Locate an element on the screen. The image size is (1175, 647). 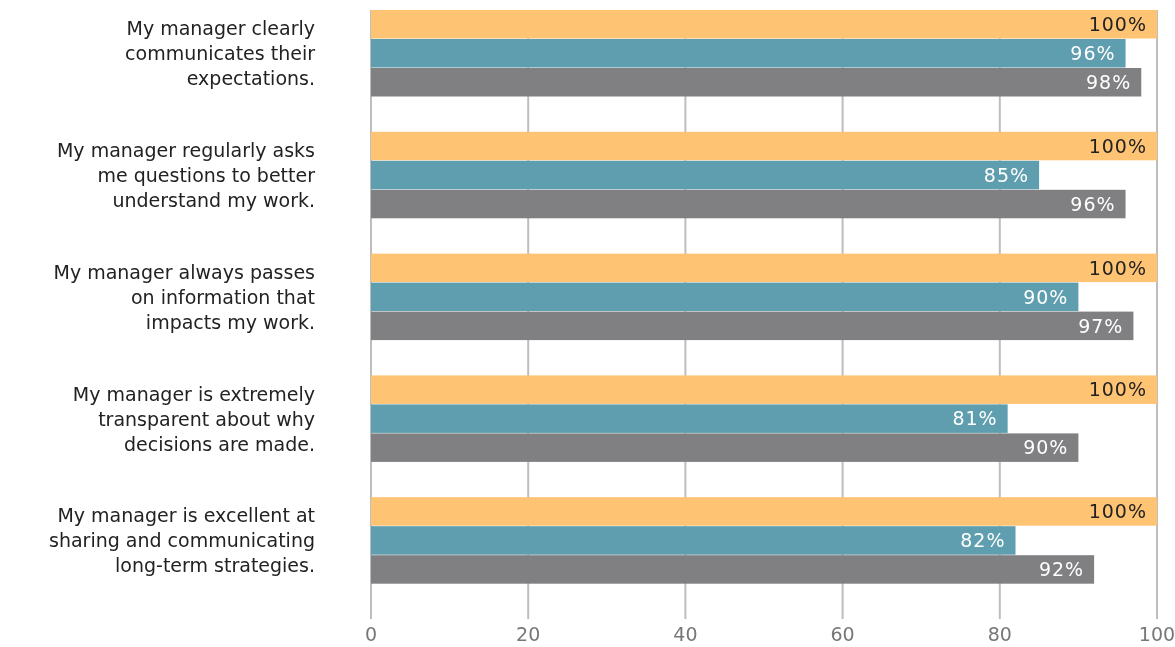
x-tick-label: 20 is located at coordinates (528, 634).